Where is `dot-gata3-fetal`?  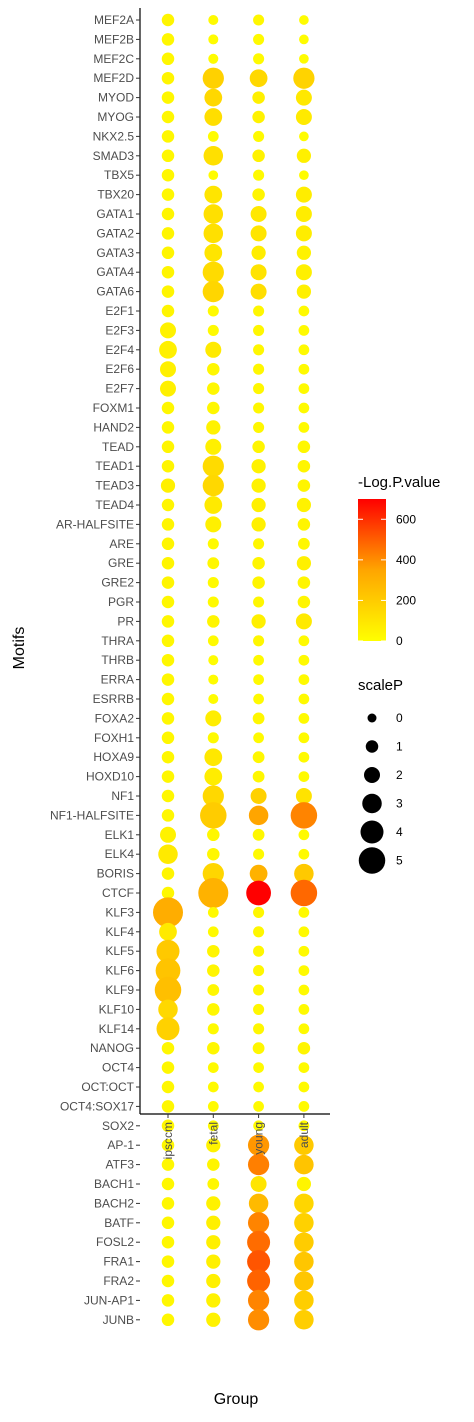
dot-gata3-fetal is located at coordinates (213, 252).